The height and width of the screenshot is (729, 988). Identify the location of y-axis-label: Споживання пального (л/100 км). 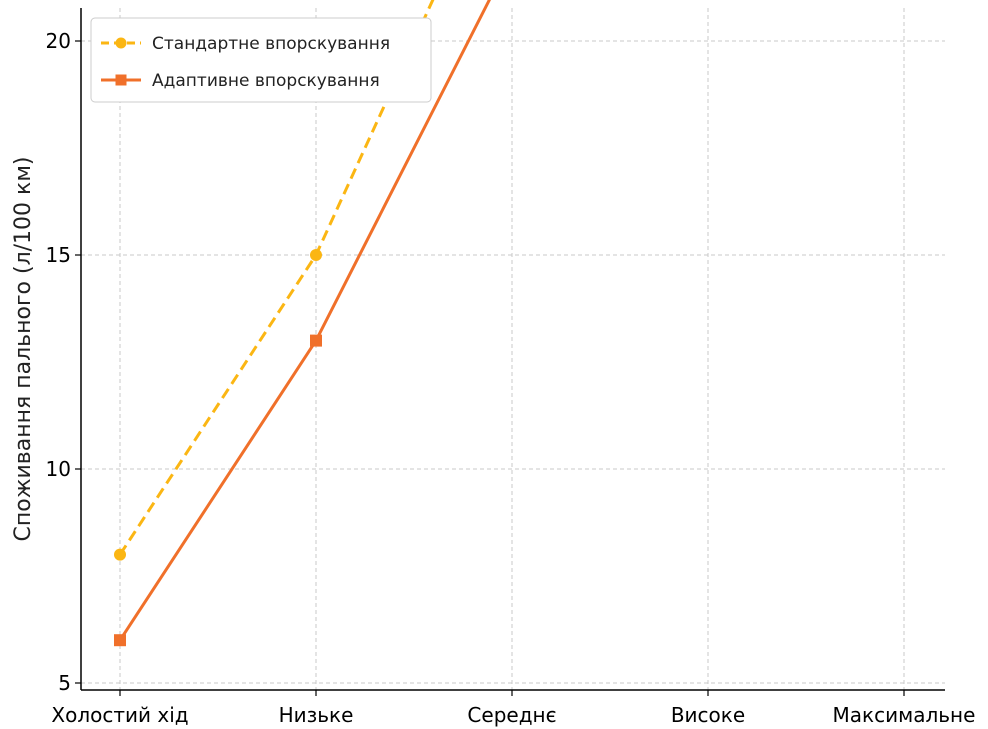
(23, 348).